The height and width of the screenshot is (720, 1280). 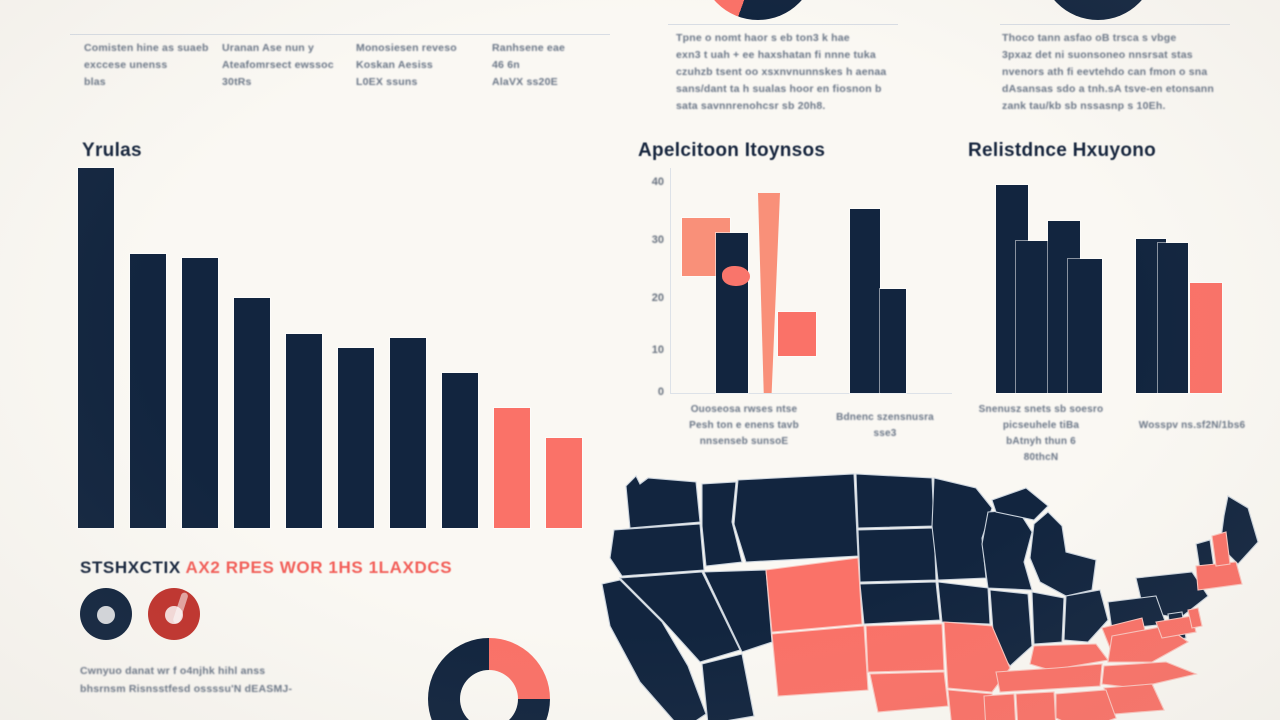 I want to click on resistance-bar-chart, so click(x=1118, y=281).